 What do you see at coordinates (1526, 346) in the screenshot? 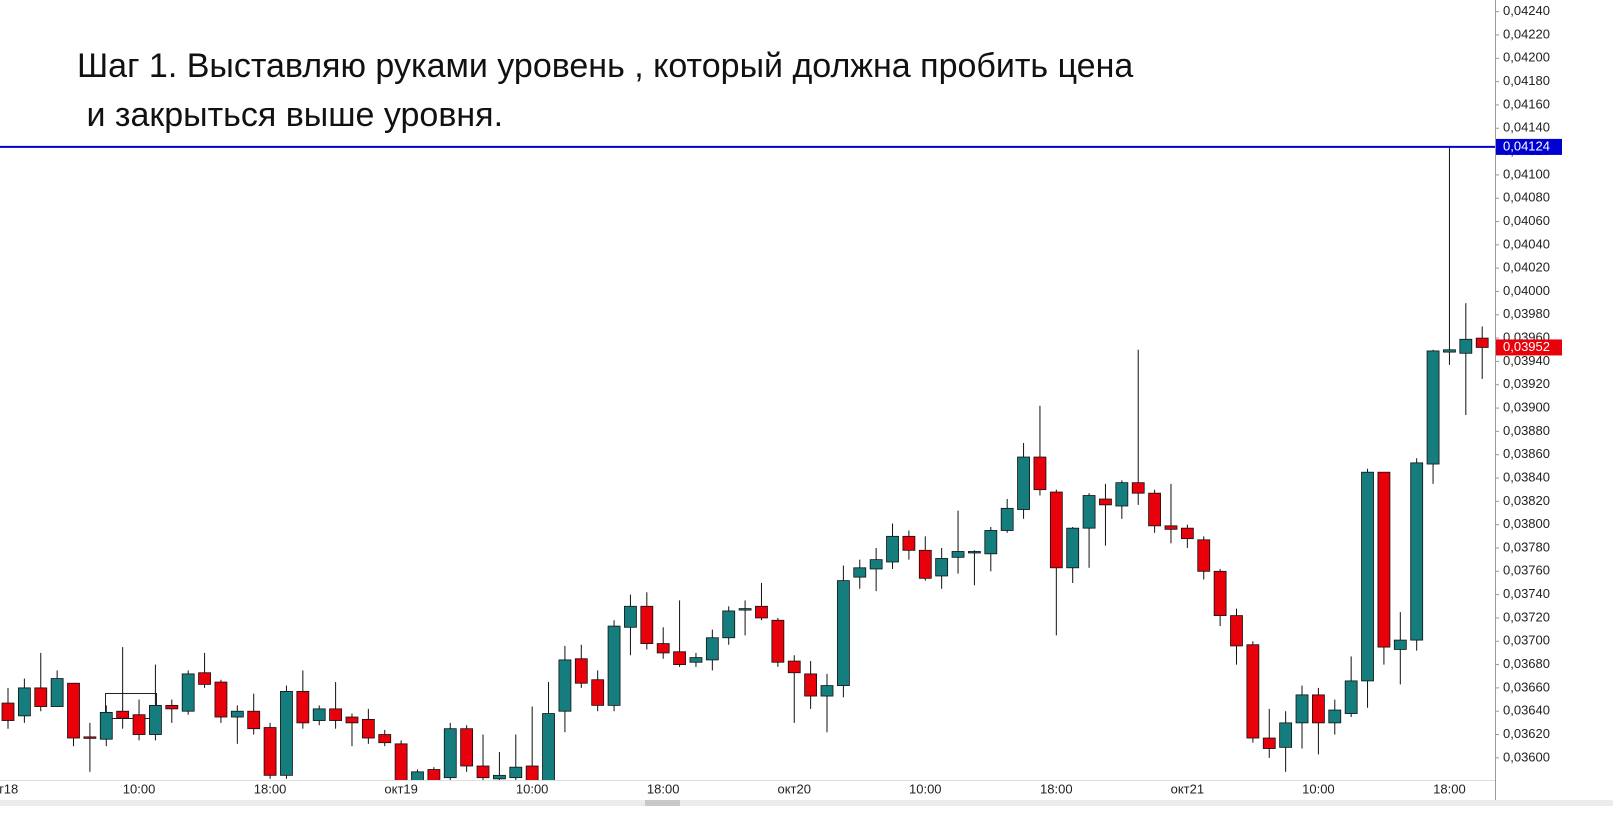
I see `last-price-label: 0,03952` at bounding box center [1526, 346].